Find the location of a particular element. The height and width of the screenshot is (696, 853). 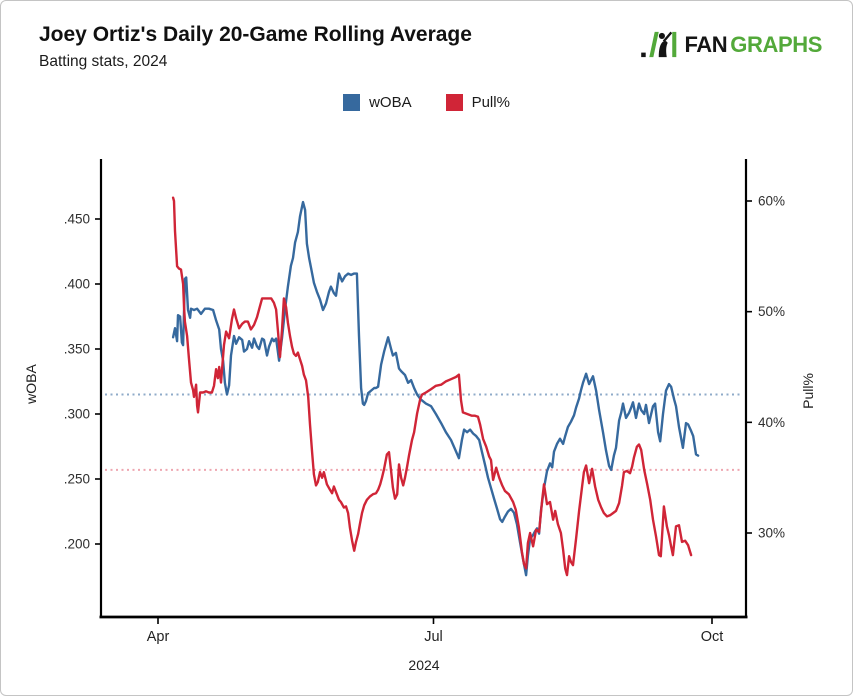

y-right-tick-label: 30% is located at coordinates (771, 533).